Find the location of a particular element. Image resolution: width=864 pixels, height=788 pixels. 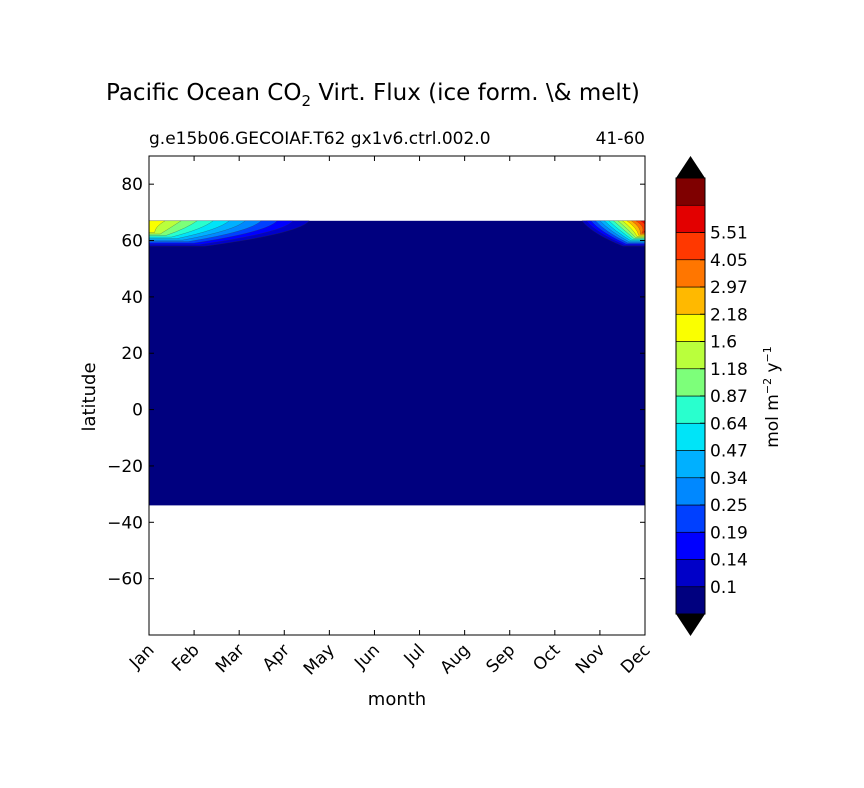

x-axis-label: month is located at coordinates (397, 699).